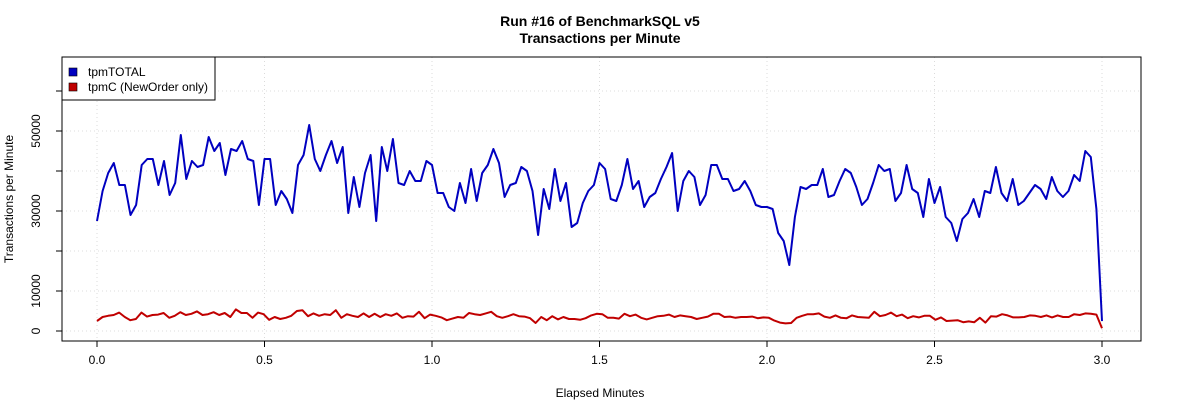  What do you see at coordinates (148, 87) in the screenshot?
I see `legend-label-tpmc: tpmC (NewOrder only)` at bounding box center [148, 87].